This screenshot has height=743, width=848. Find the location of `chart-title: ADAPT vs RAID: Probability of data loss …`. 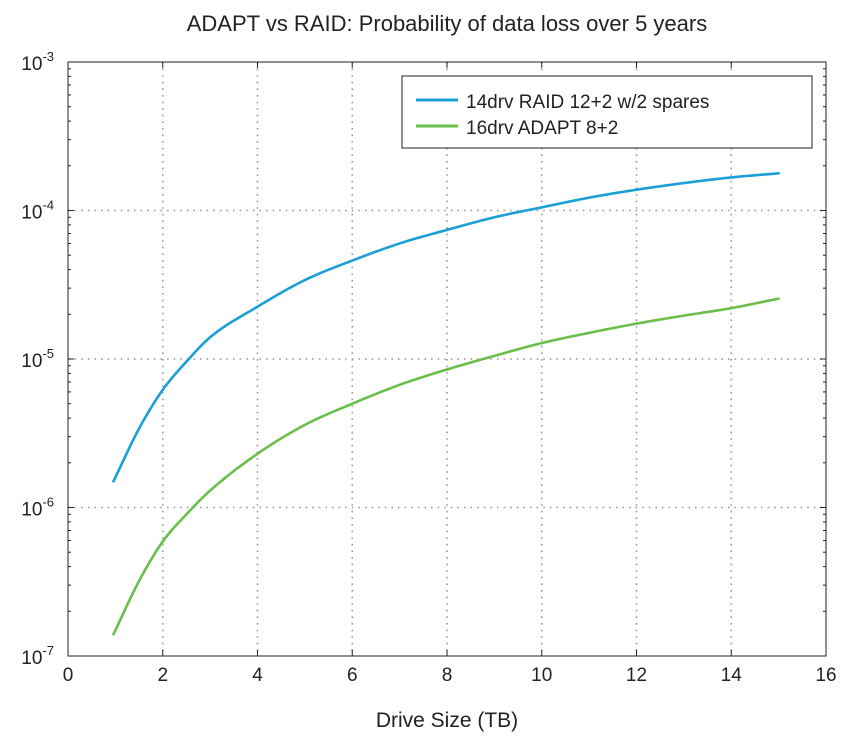

chart-title: ADAPT vs RAID: Probability of data loss … is located at coordinates (447, 23).